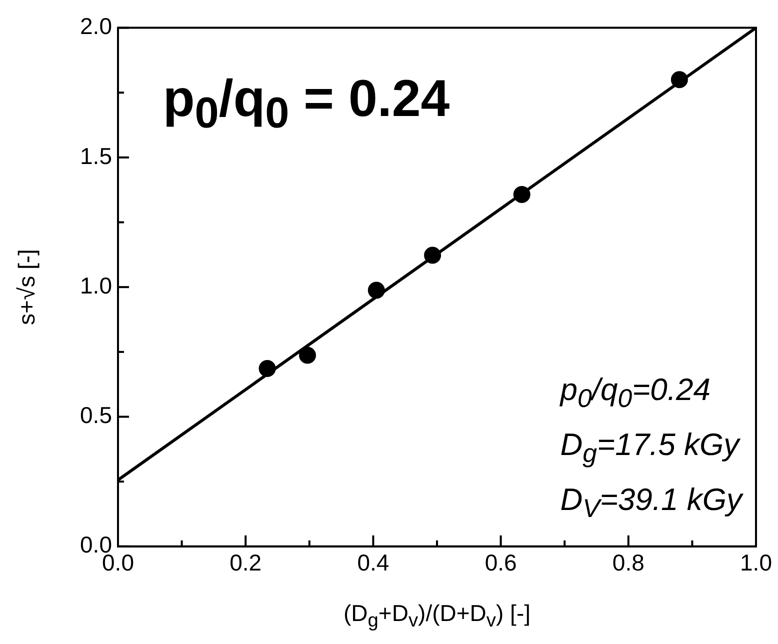 Image resolution: width=778 pixels, height=644 pixels. What do you see at coordinates (27, 287) in the screenshot?
I see `y-axis-title: s+√s [-]` at bounding box center [27, 287].